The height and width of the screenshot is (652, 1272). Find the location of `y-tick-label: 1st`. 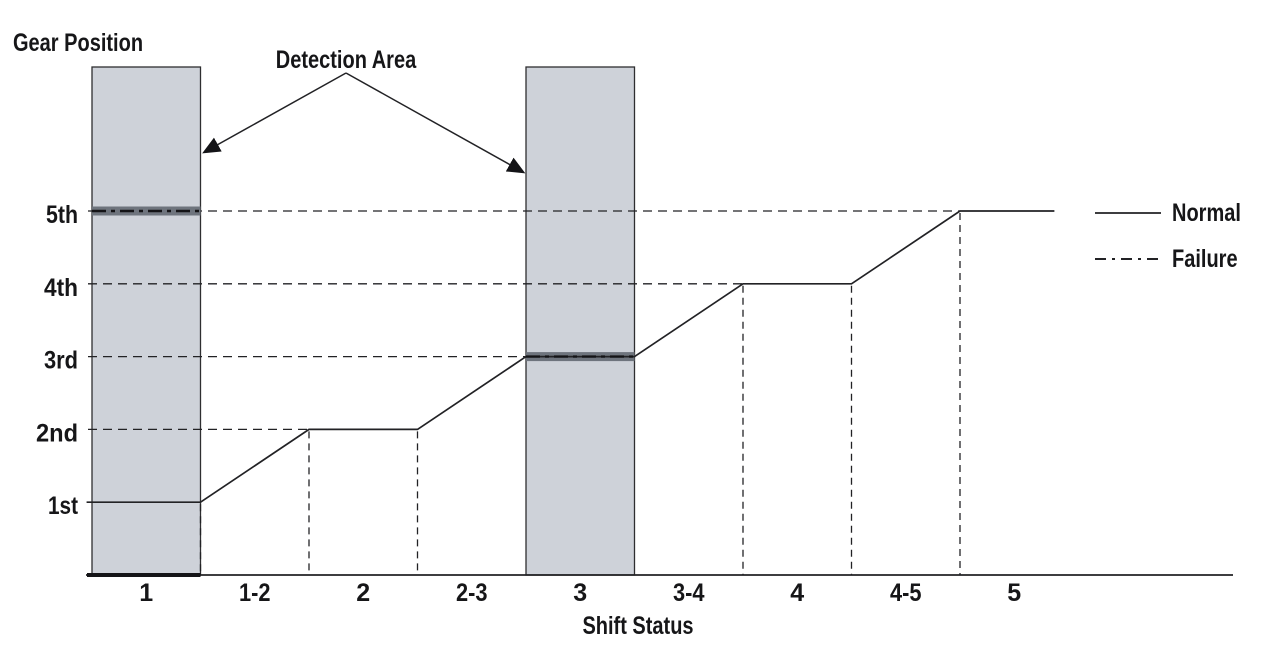

y-tick-label: 1st is located at coordinates (63, 506).